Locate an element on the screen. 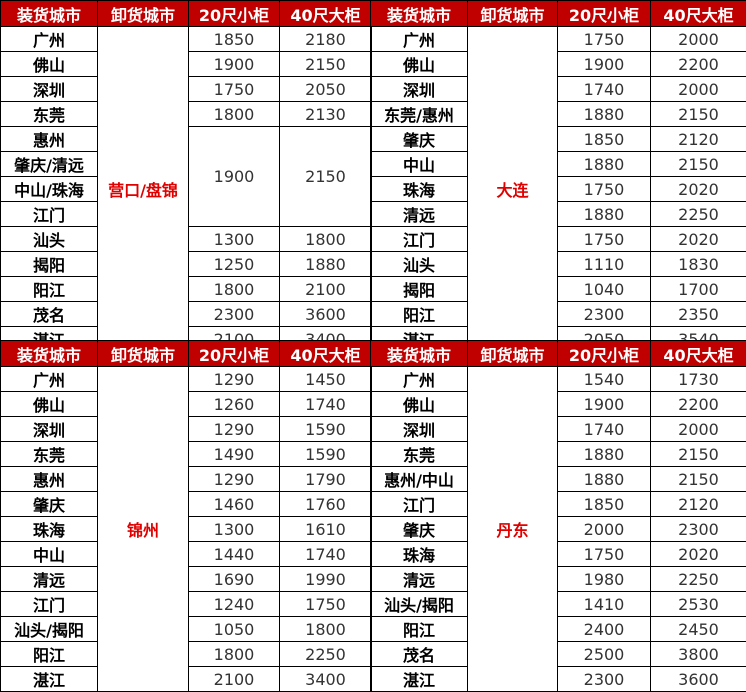  price-20ft: 2300 is located at coordinates (604, 679).